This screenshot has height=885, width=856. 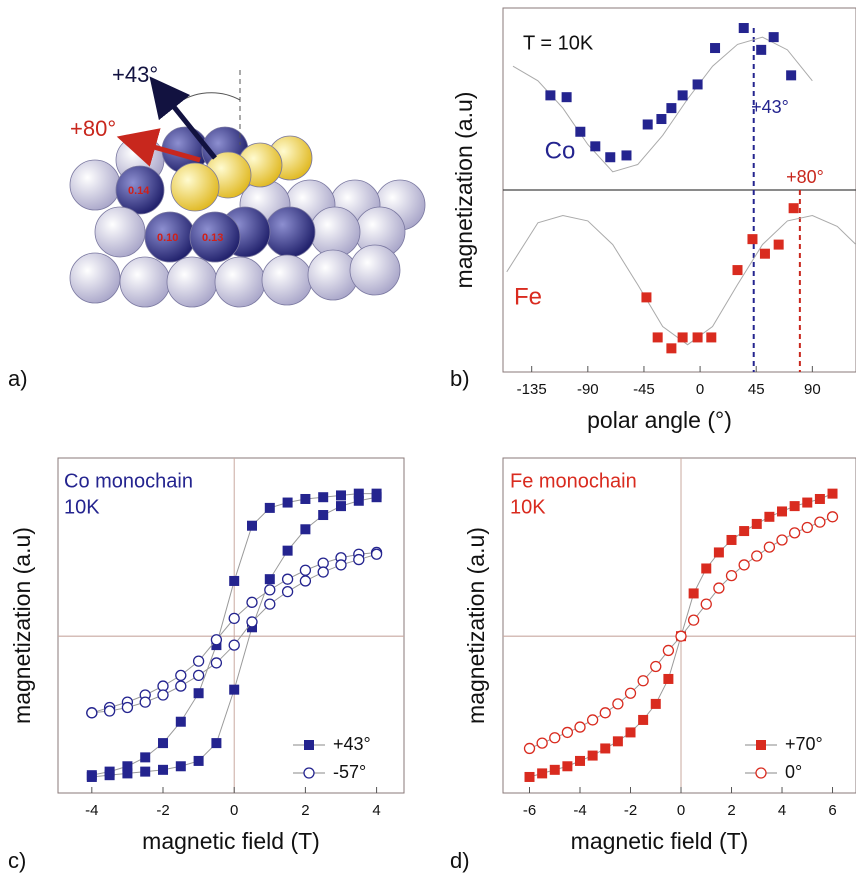 I want to click on x-axis-label: polar angle (°), so click(x=659, y=420).